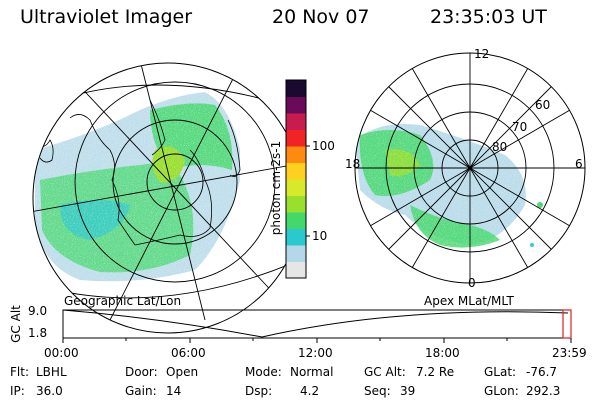  What do you see at coordinates (321, 17) in the screenshot?
I see `date-label: 20 Nov 07` at bounding box center [321, 17].